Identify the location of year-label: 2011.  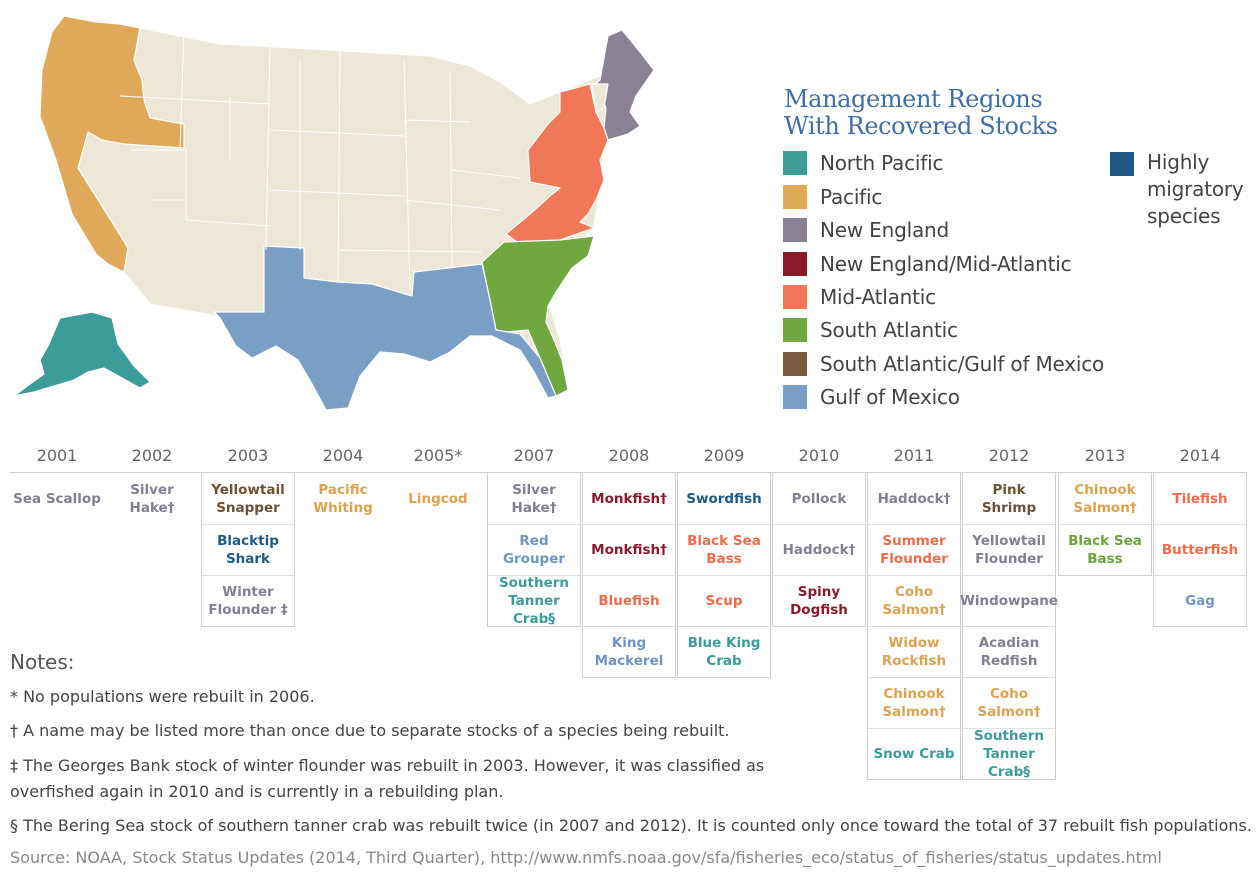
(914, 455).